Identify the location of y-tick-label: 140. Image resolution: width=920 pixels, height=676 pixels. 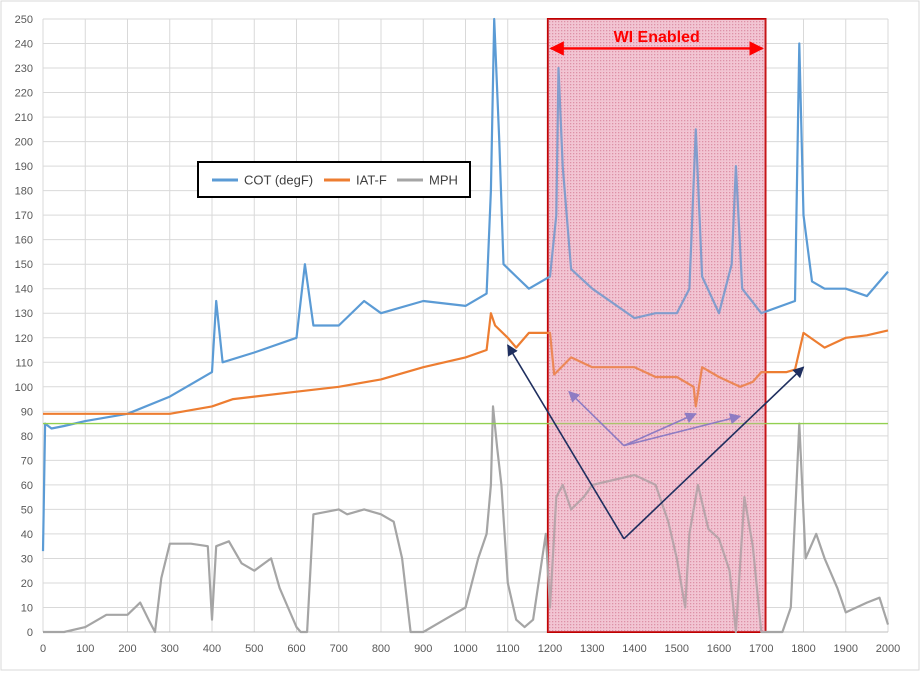
(24, 290).